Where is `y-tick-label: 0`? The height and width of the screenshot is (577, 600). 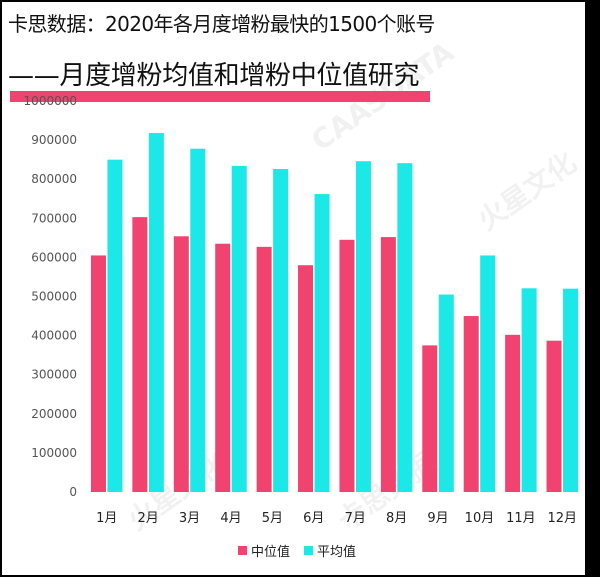 y-tick-label: 0 is located at coordinates (73, 492).